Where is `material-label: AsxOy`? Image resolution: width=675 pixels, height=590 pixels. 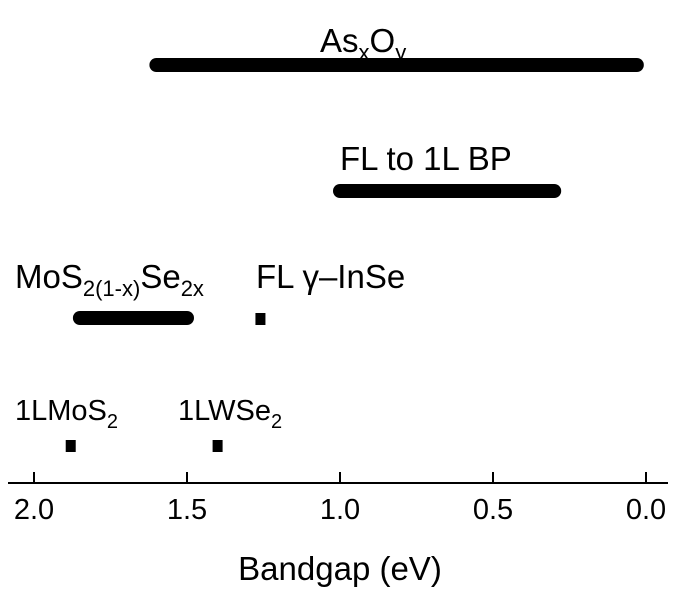
material-label: AsxOy is located at coordinates (363, 43).